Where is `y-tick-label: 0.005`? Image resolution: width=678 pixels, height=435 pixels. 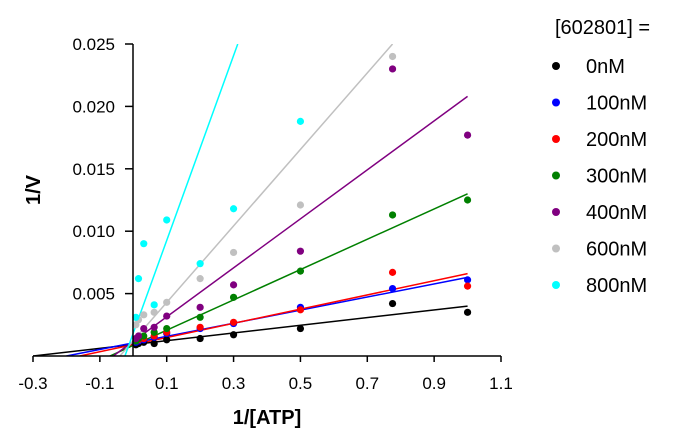 y-tick-label: 0.005 is located at coordinates (93, 294).